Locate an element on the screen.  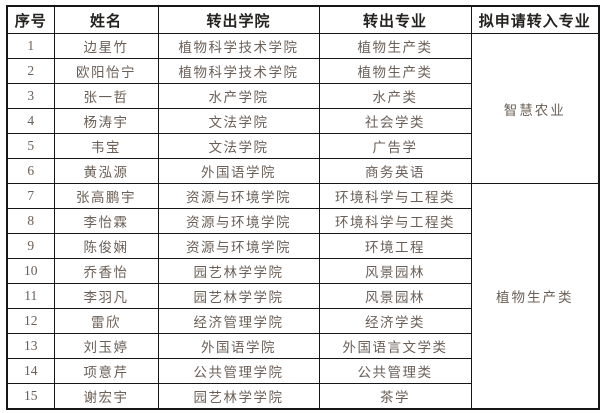
table-row: 14 项意芹 公共管理学院 公共管理类 is located at coordinates (302, 371).